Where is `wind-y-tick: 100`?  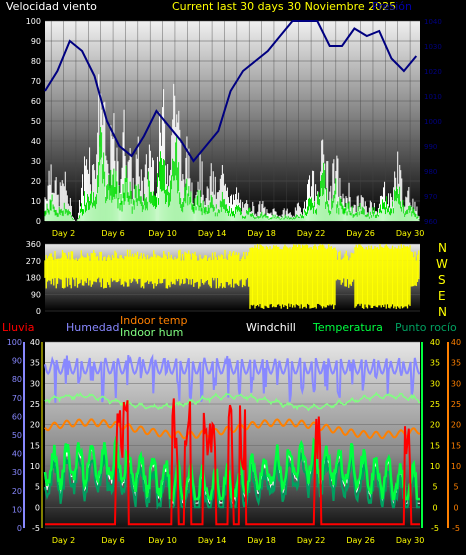
wind-y-tick: 100 is located at coordinates (33, 21).